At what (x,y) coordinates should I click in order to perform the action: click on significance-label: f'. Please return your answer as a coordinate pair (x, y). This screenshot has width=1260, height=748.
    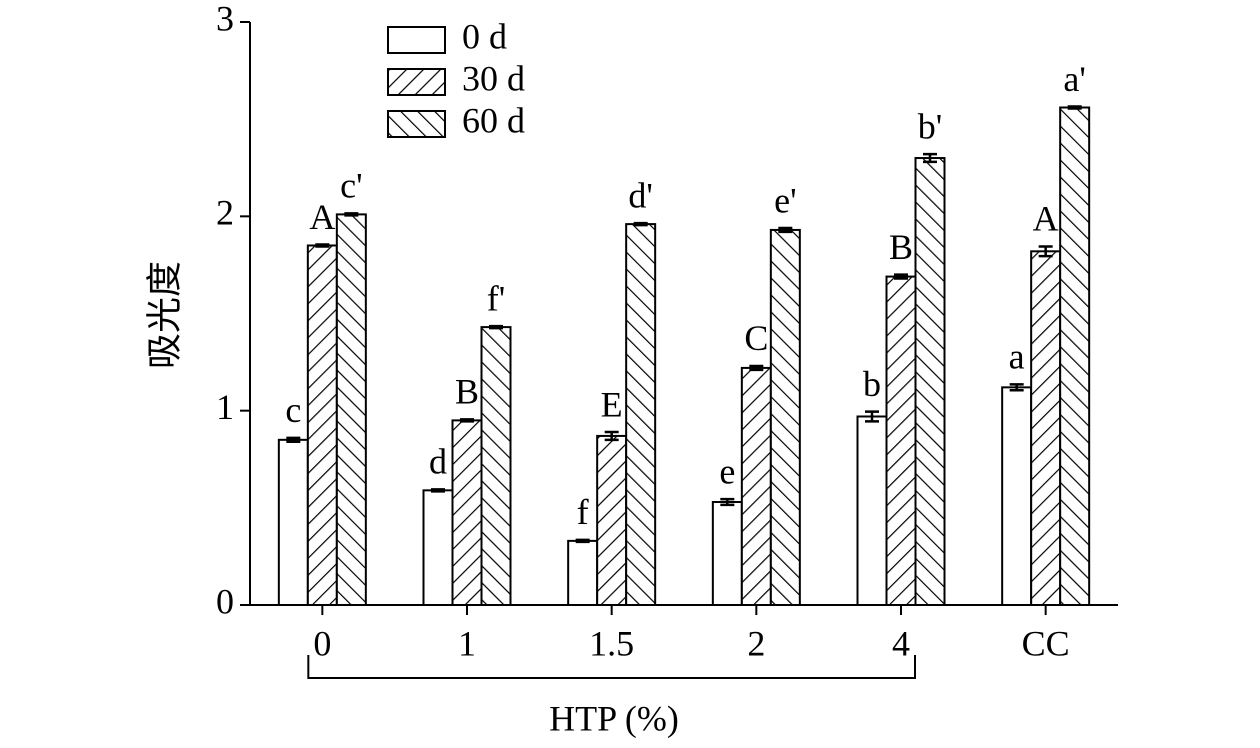
    Looking at the image, I should click on (496, 298).